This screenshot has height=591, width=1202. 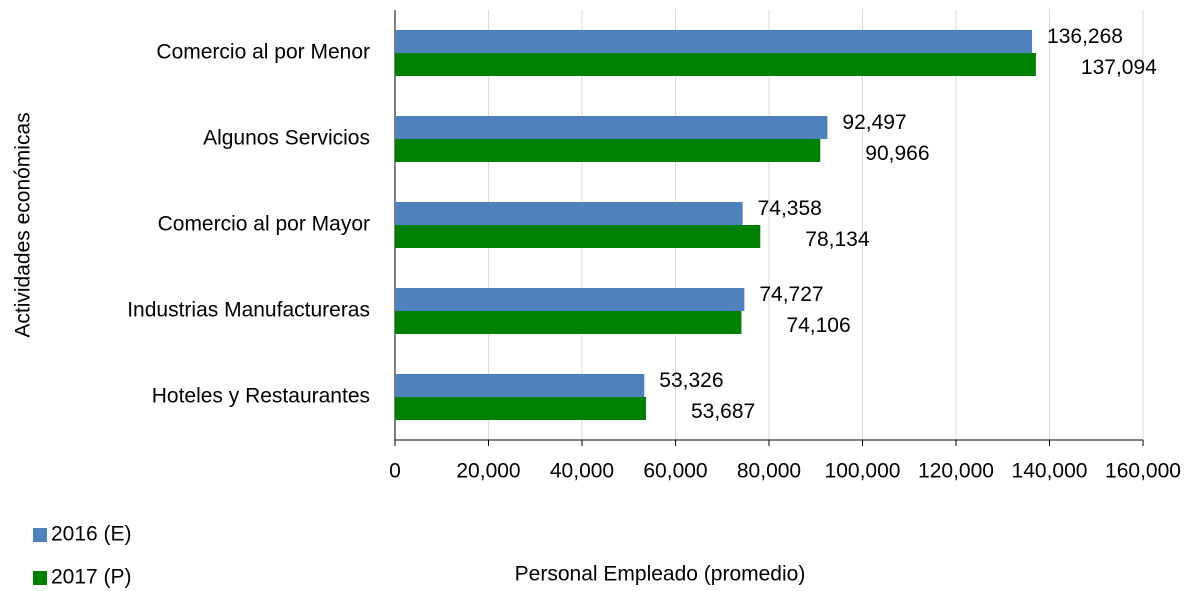 What do you see at coordinates (791, 294) in the screenshot?
I see `data-label: 74,727` at bounding box center [791, 294].